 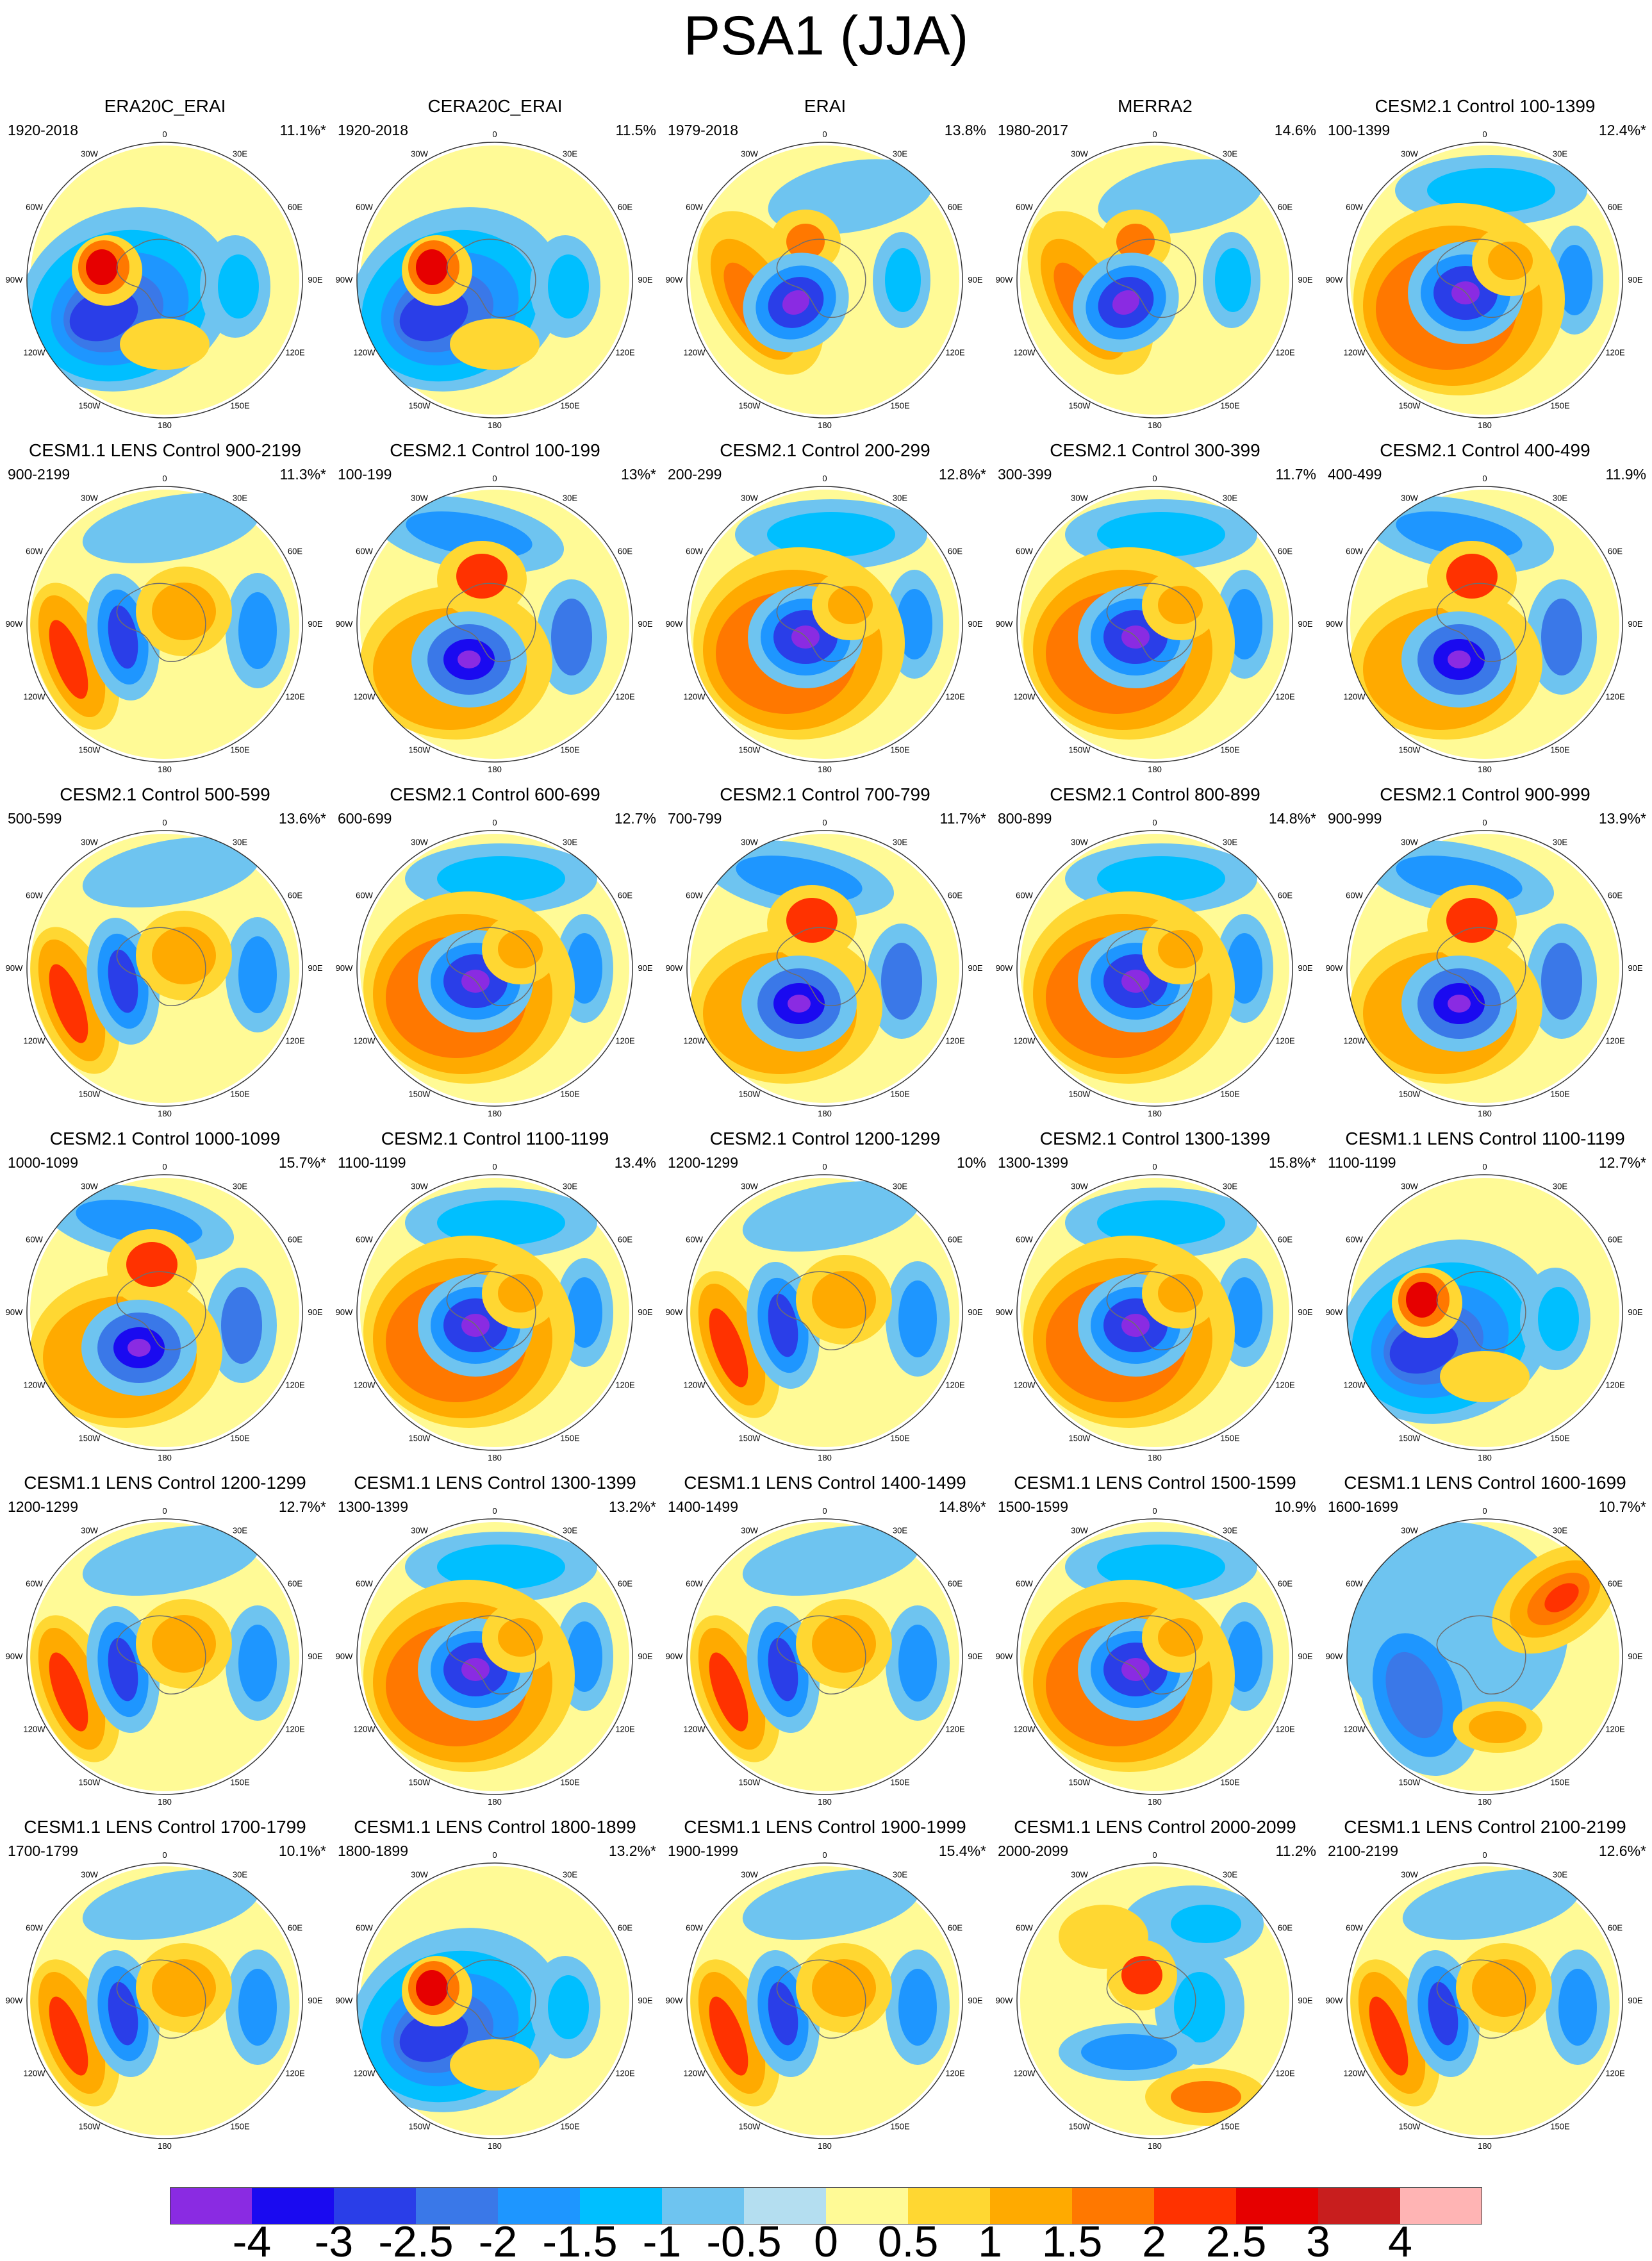 What do you see at coordinates (703, 1163) in the screenshot?
I see `panel-period: 1200-1299` at bounding box center [703, 1163].